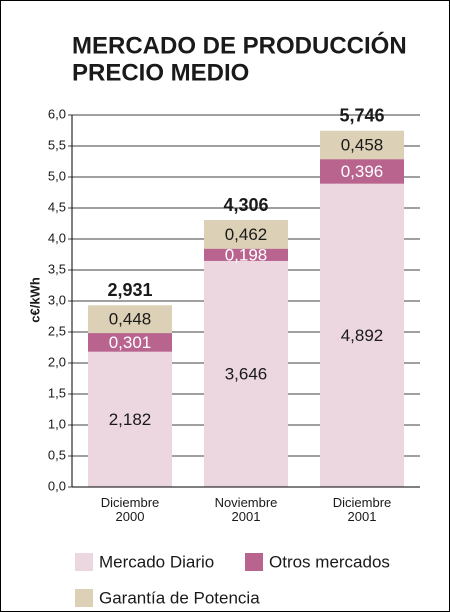 The height and width of the screenshot is (612, 450). I want to click on value-label: 0,462, so click(246, 234).